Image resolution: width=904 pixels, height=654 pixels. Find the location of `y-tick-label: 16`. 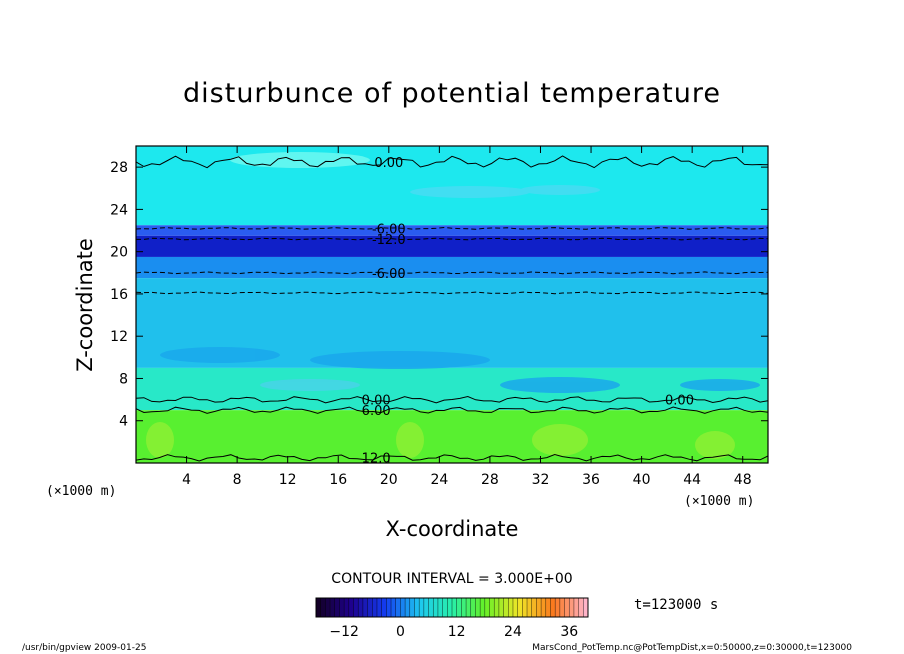

y-tick-label: 16 is located at coordinates (119, 295).